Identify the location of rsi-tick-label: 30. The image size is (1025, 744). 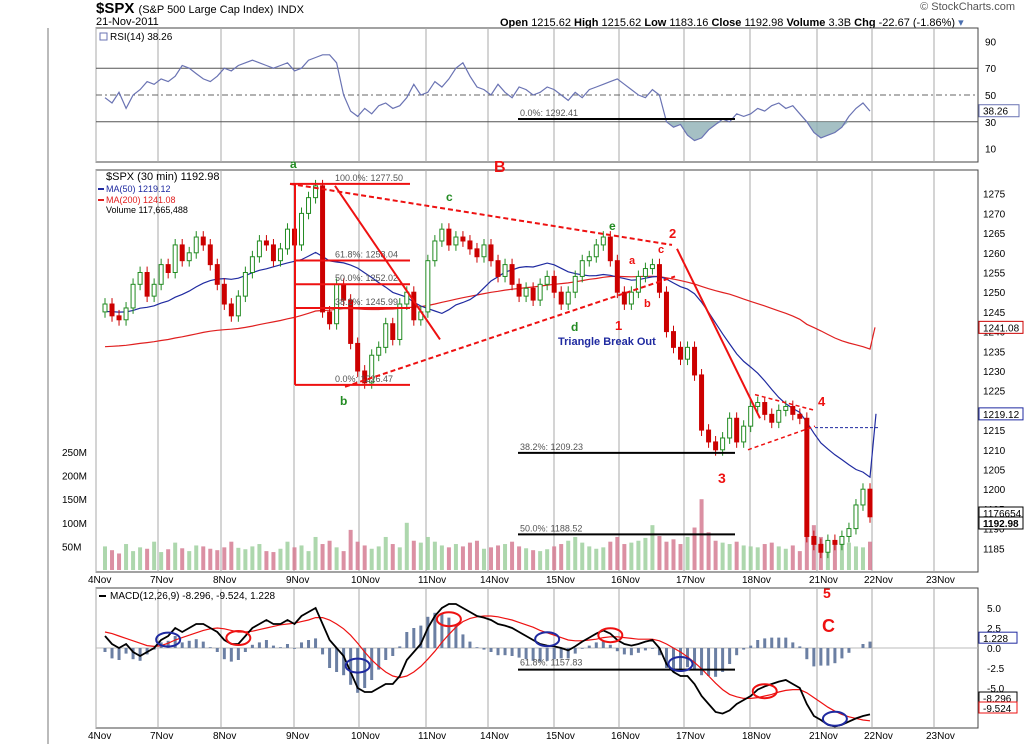
(991, 123).